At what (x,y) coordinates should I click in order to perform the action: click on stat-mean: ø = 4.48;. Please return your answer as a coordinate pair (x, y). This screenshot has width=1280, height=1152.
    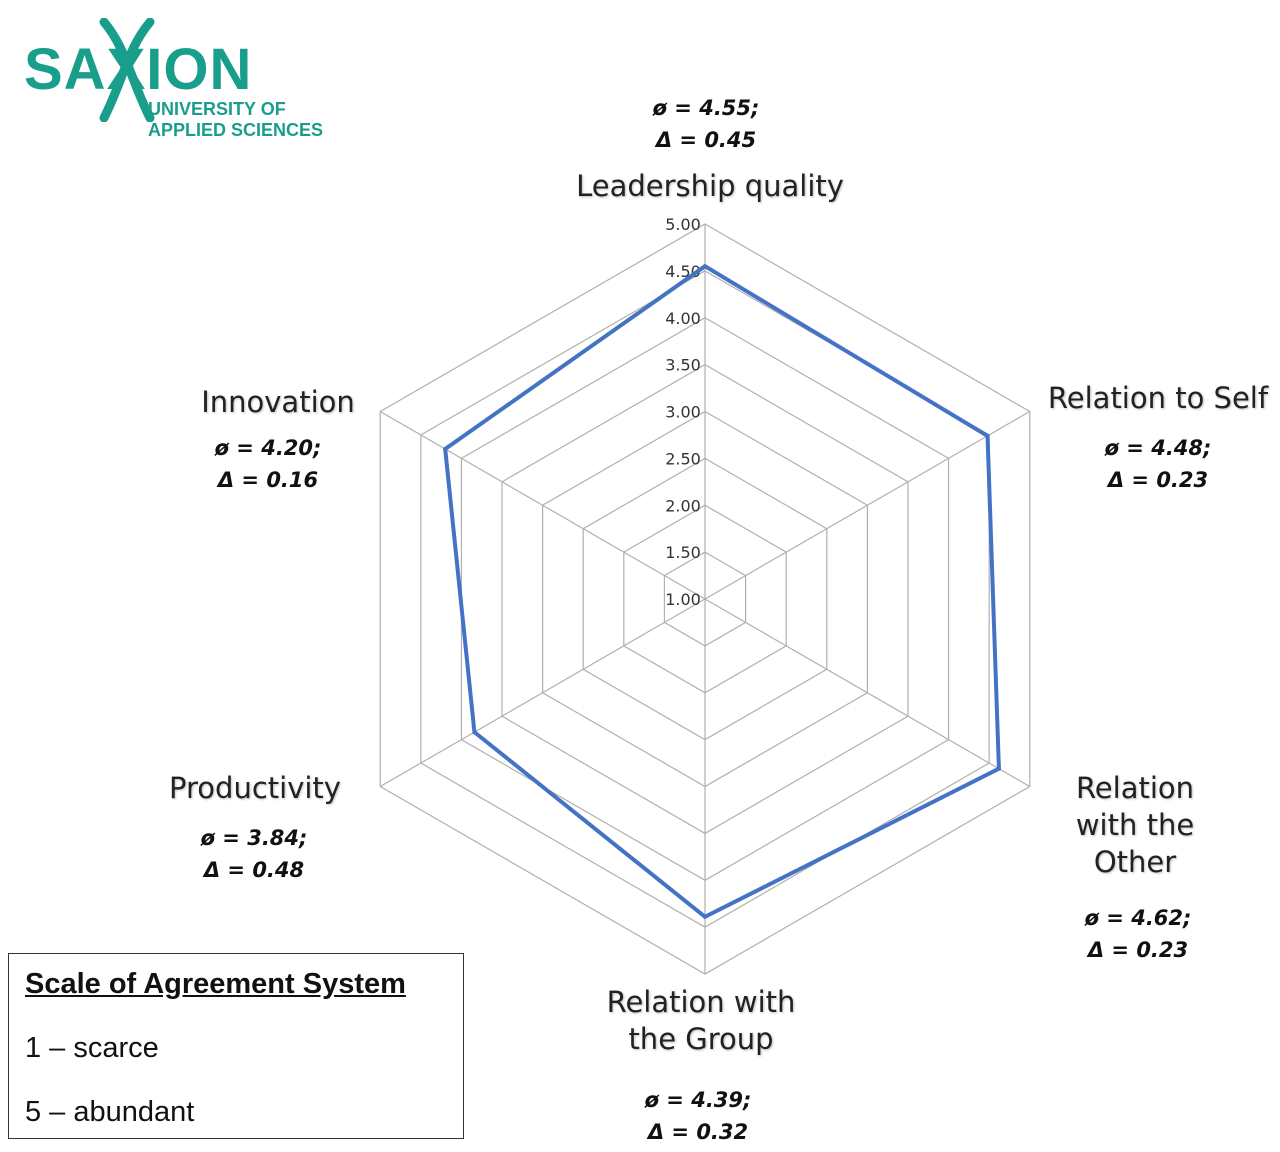
    Looking at the image, I should click on (1158, 448).